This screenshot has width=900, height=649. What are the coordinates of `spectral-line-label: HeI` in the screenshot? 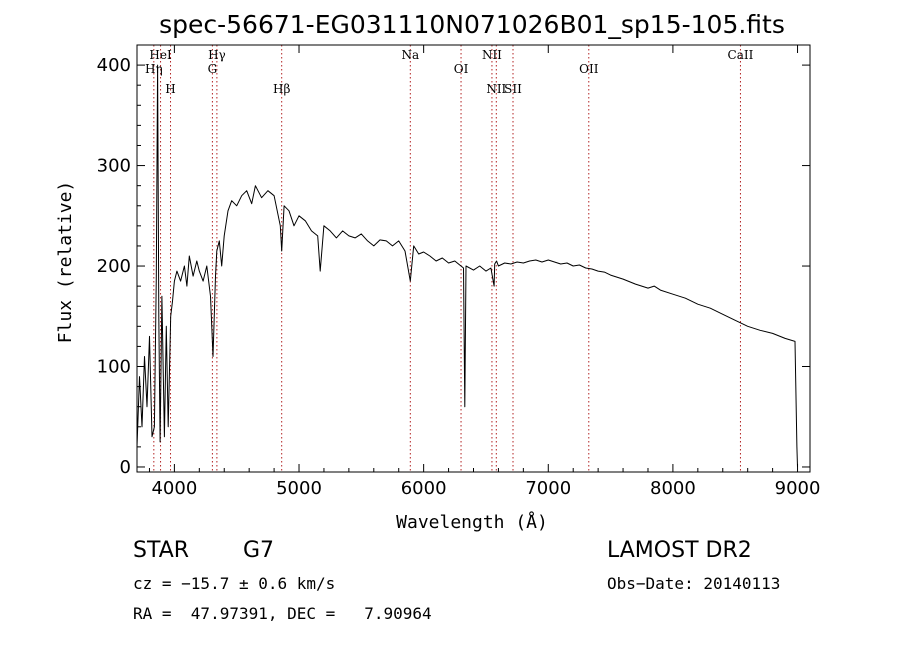 It's located at (160, 55).